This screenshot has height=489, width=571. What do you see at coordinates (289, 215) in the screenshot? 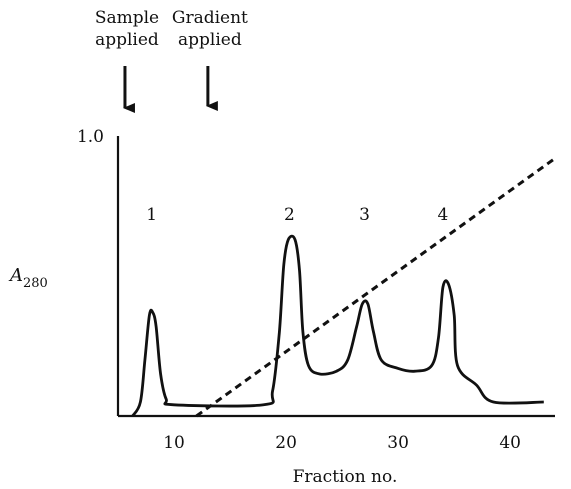
I see `peak-label: 2` at bounding box center [289, 215].